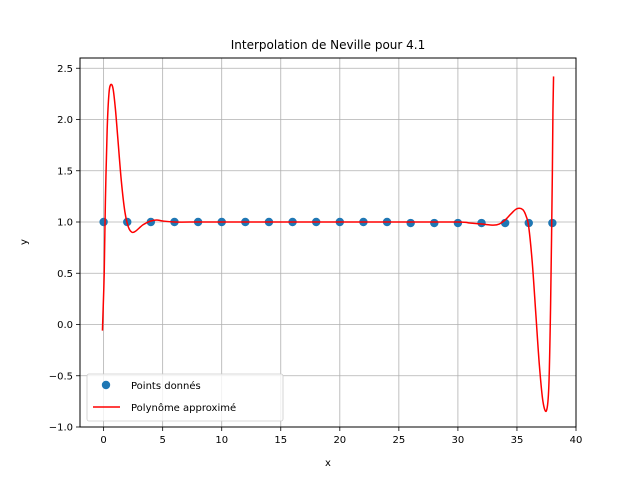  What do you see at coordinates (65, 171) in the screenshot?
I see `y-tick-label: 1.5` at bounding box center [65, 171].